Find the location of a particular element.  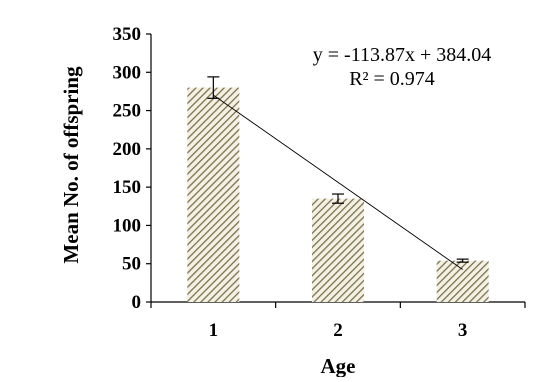

y-tick-label: 350 is located at coordinates (127, 34).